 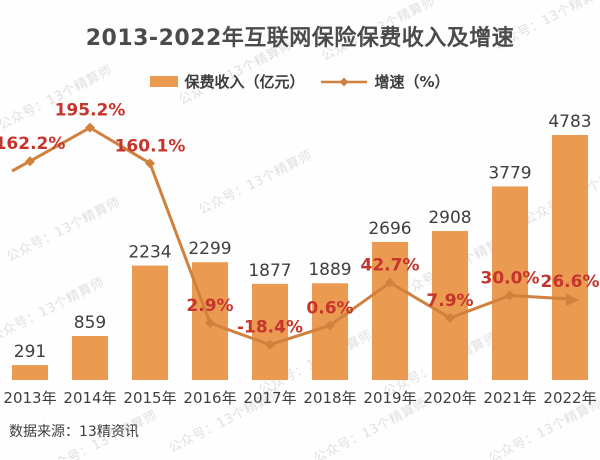 What do you see at coordinates (90, 111) in the screenshot?
I see `growth-rate-label: 195.2%` at bounding box center [90, 111].